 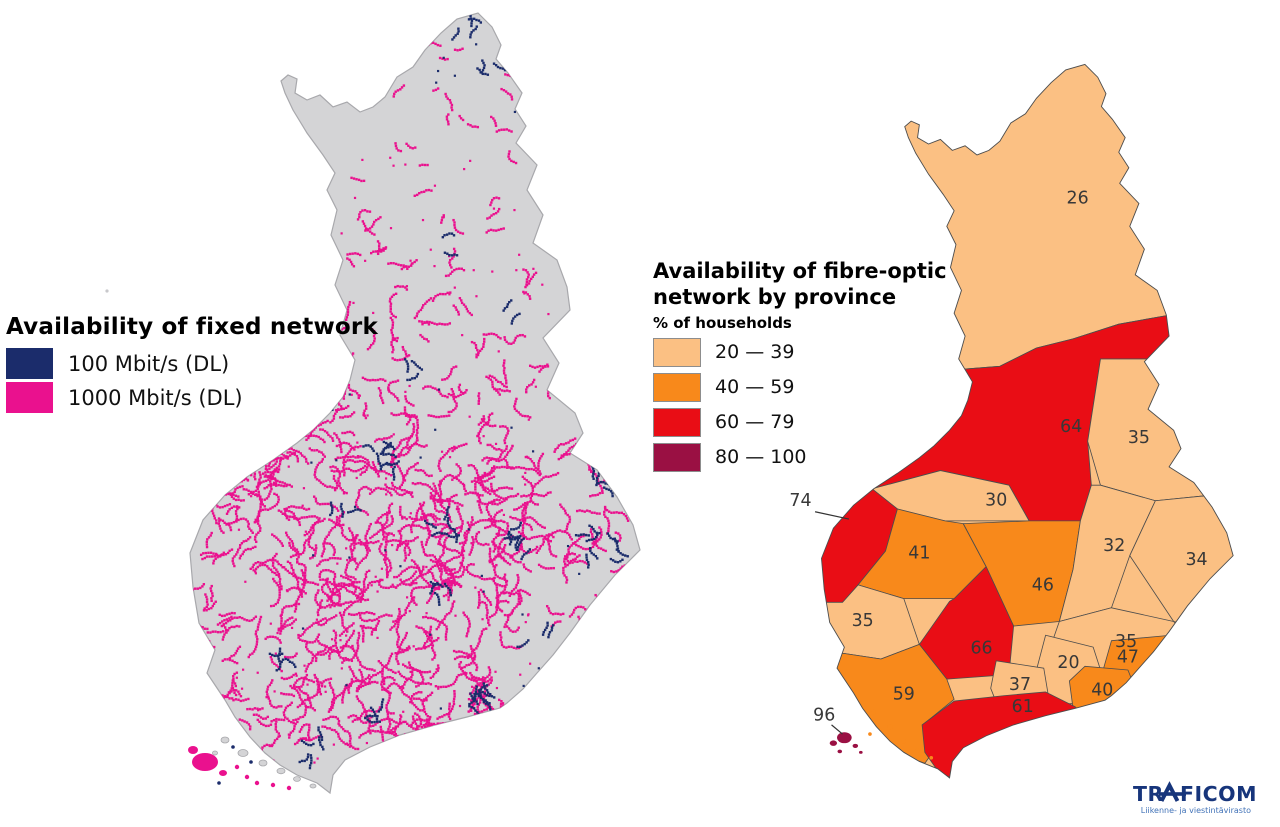 I want to click on legend-label: 1000 Mbit/s (DL), so click(x=155, y=397).